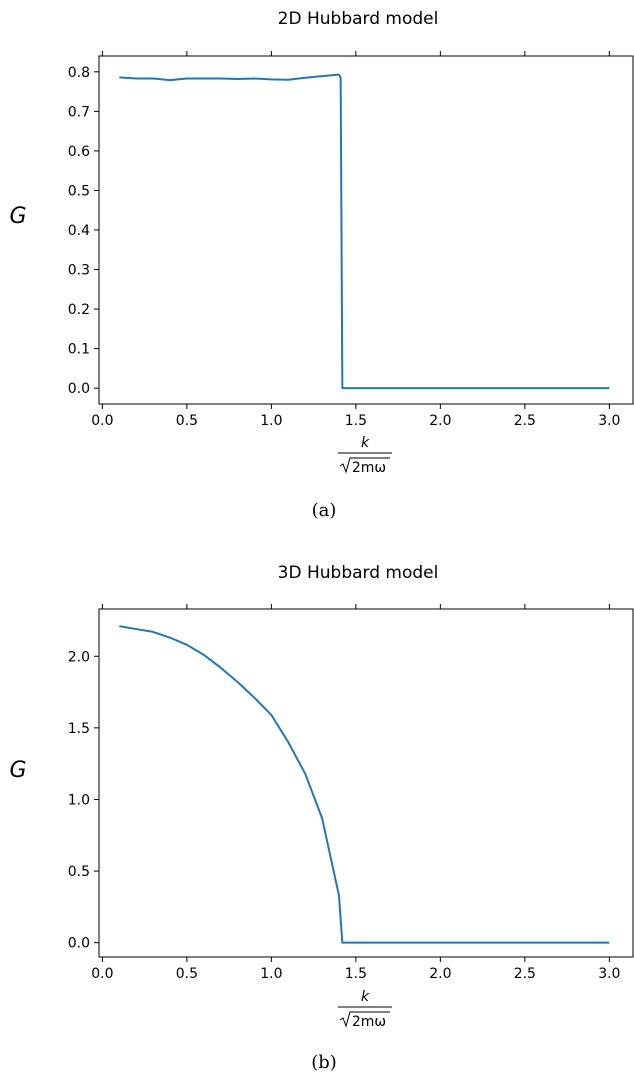 This screenshot has height=1074, width=634. I want to click on y-tick-label: 1.0, so click(79, 800).